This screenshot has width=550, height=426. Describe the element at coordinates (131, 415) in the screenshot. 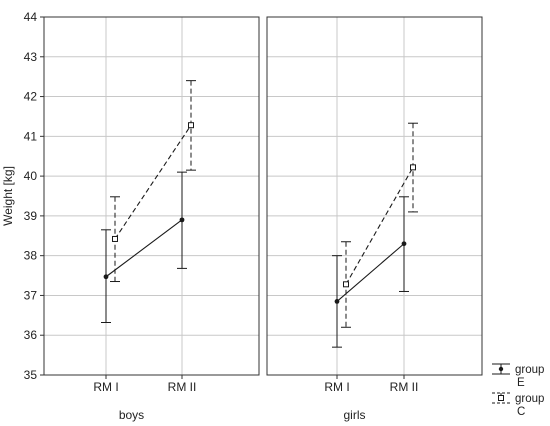

I see `panel-title: boys` at that location.